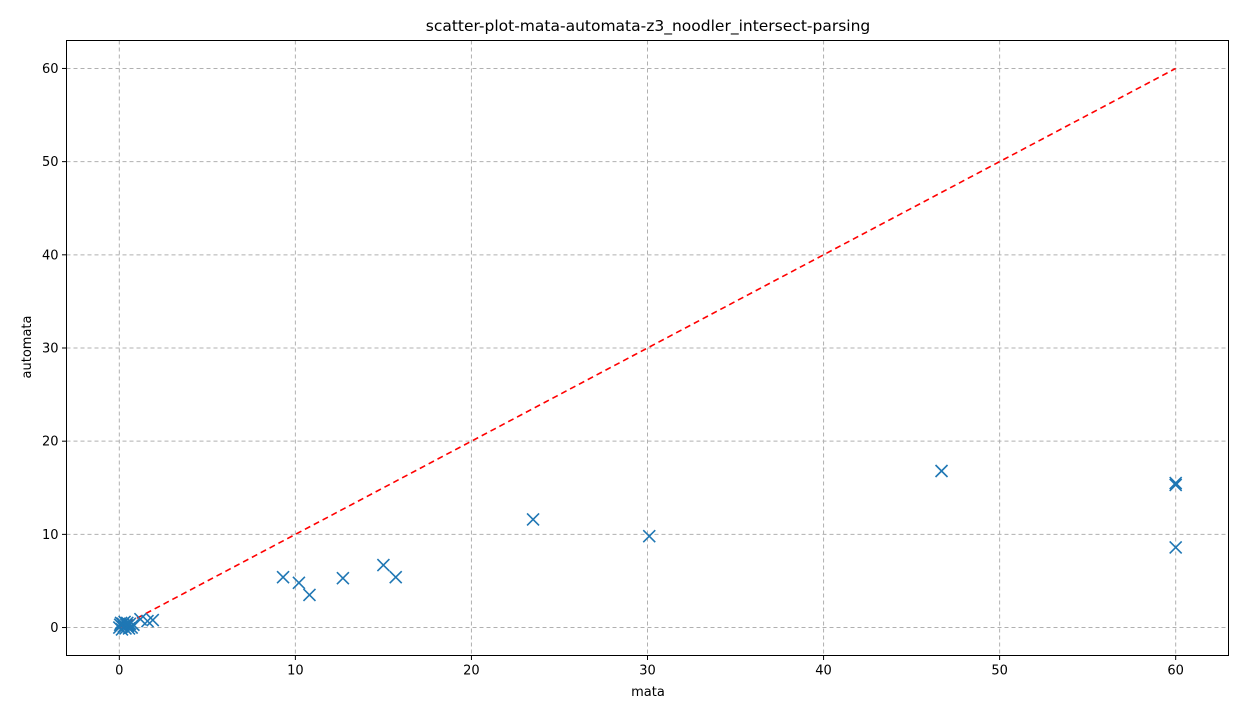  Describe the element at coordinates (648, 692) in the screenshot. I see `x-axis-label: mata` at that location.